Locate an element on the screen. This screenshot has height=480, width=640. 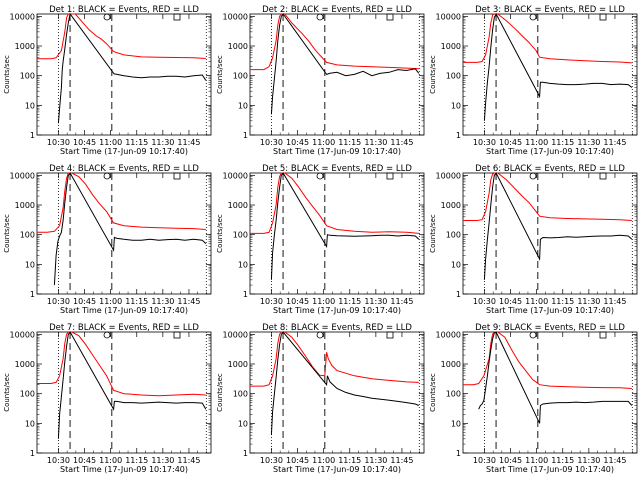
panel-title: Det 2: BLACK = Events, RED = LLD is located at coordinates (337, 10).